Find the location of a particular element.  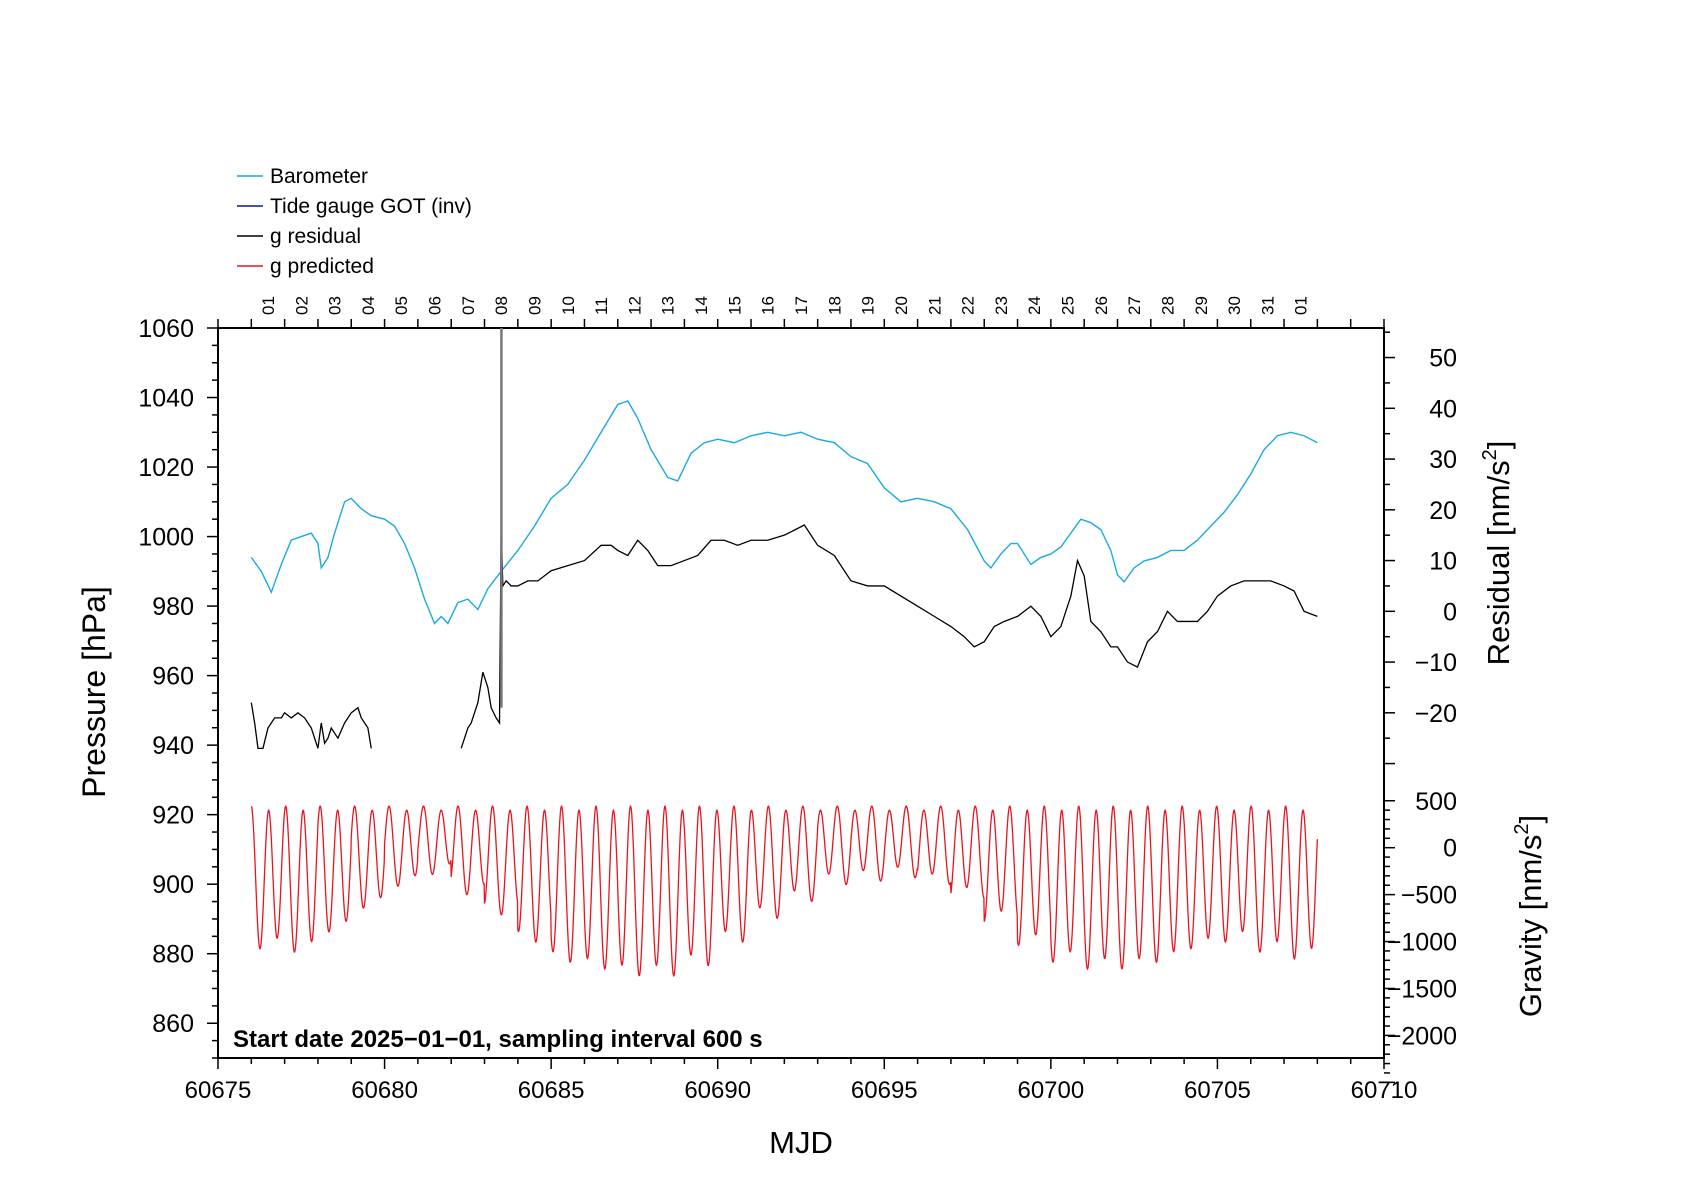

residual-axis-label-end: ] is located at coordinates (1498, 445).